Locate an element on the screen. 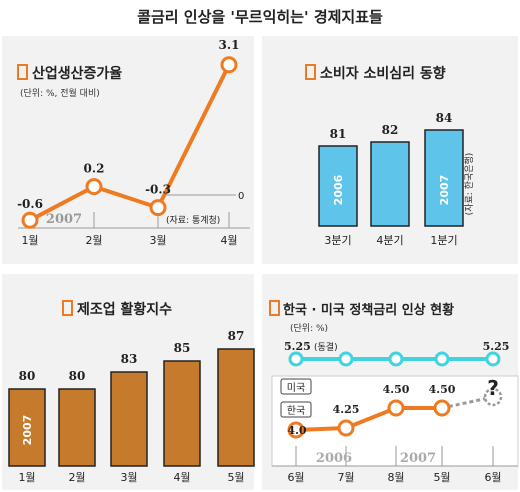  consumer-source: (자료: 한국은행) is located at coordinates (469, 184).